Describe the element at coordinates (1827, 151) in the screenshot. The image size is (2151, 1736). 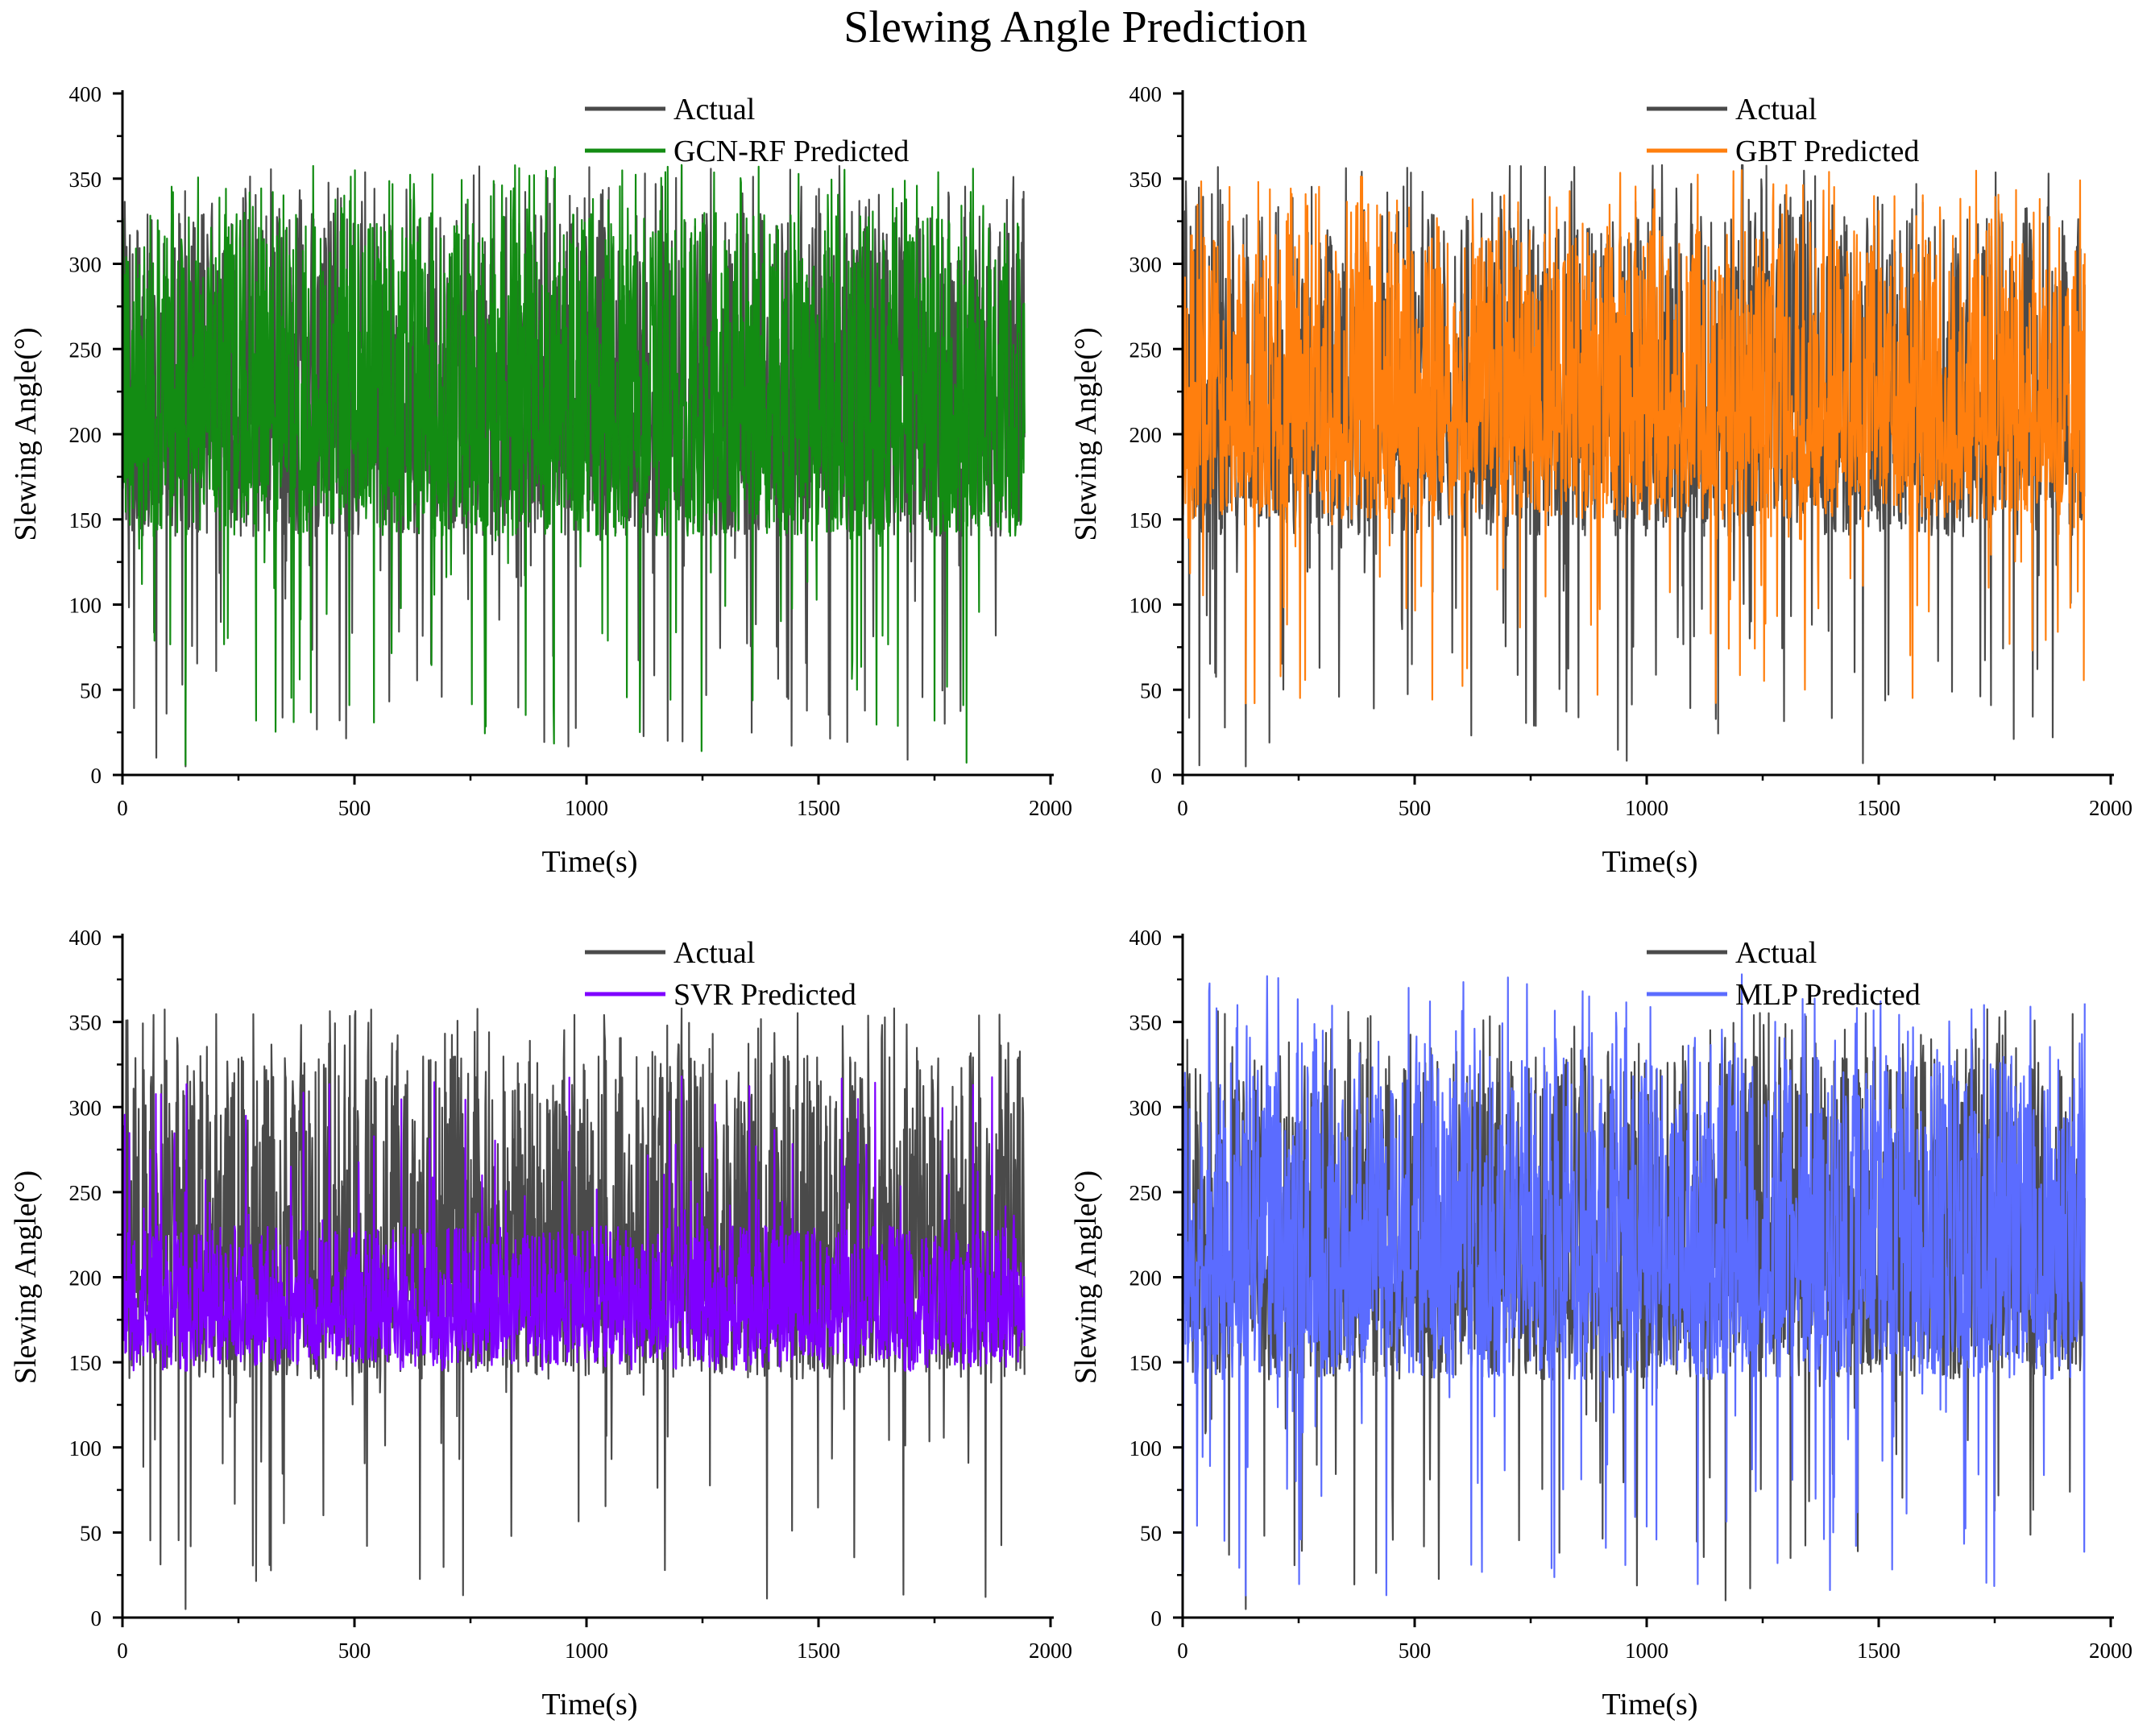
I see `legend-label-gbt-predicted: GBT Predicted` at that location.